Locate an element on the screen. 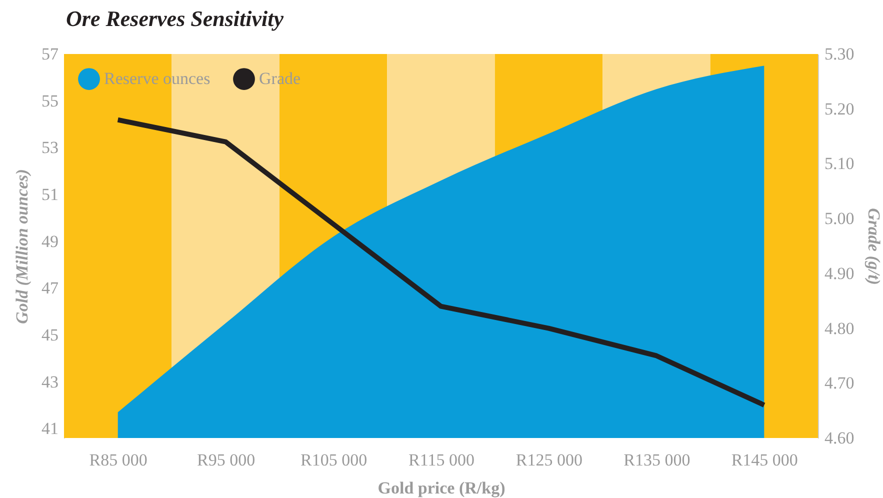  y-axis-title: Gold (Million ounces) is located at coordinates (22, 246).